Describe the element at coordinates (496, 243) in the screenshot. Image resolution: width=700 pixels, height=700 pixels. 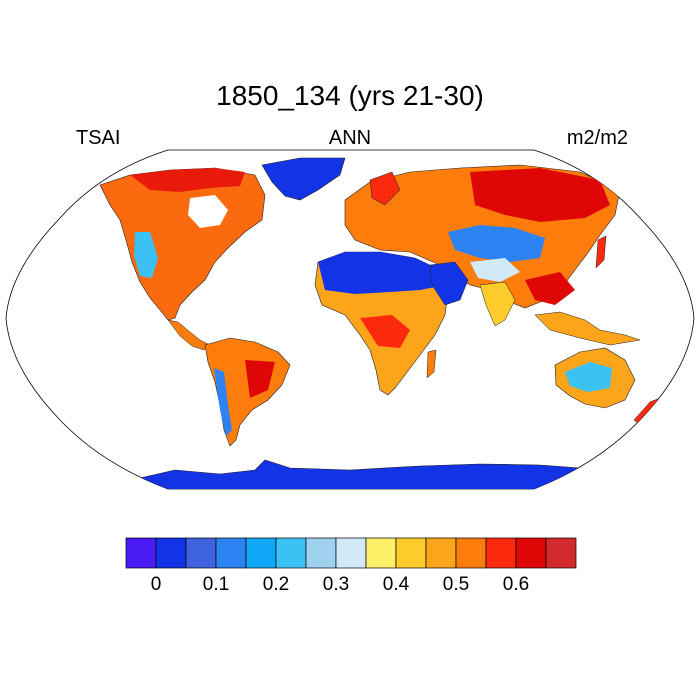
I see `central-asia-dry-region` at that location.